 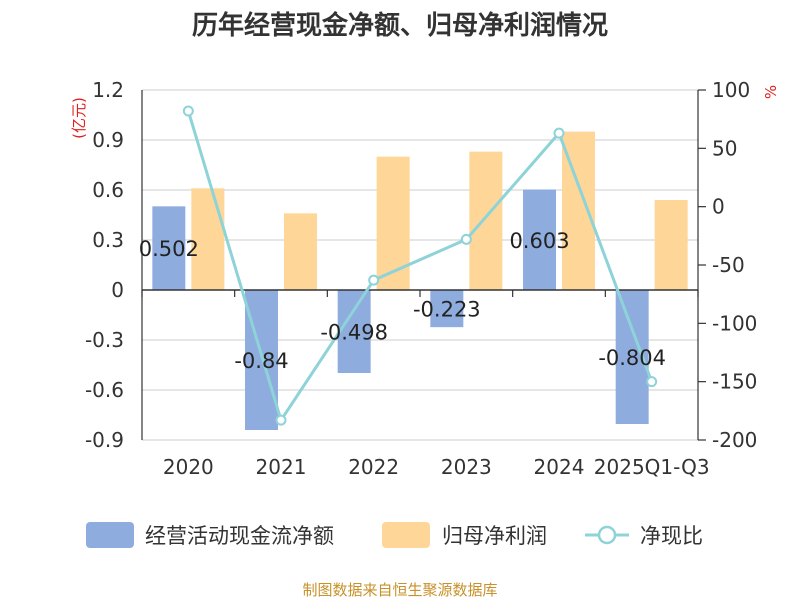 I want to click on legend-swatch-cashflow, so click(x=110, y=535).